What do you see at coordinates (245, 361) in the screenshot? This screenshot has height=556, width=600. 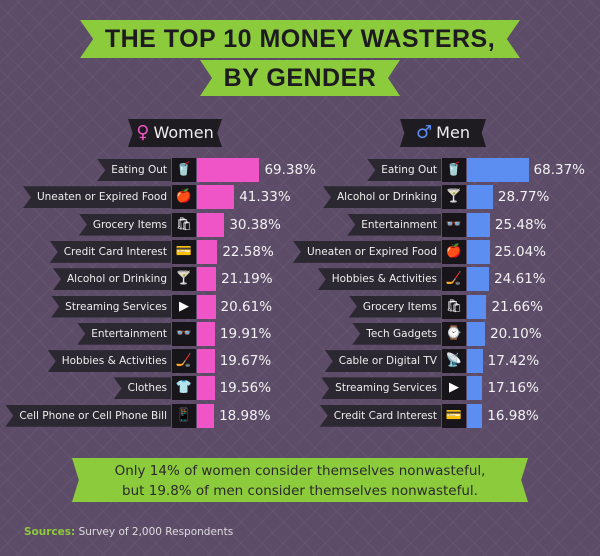 I see `value-label: 19.67%` at bounding box center [245, 361].